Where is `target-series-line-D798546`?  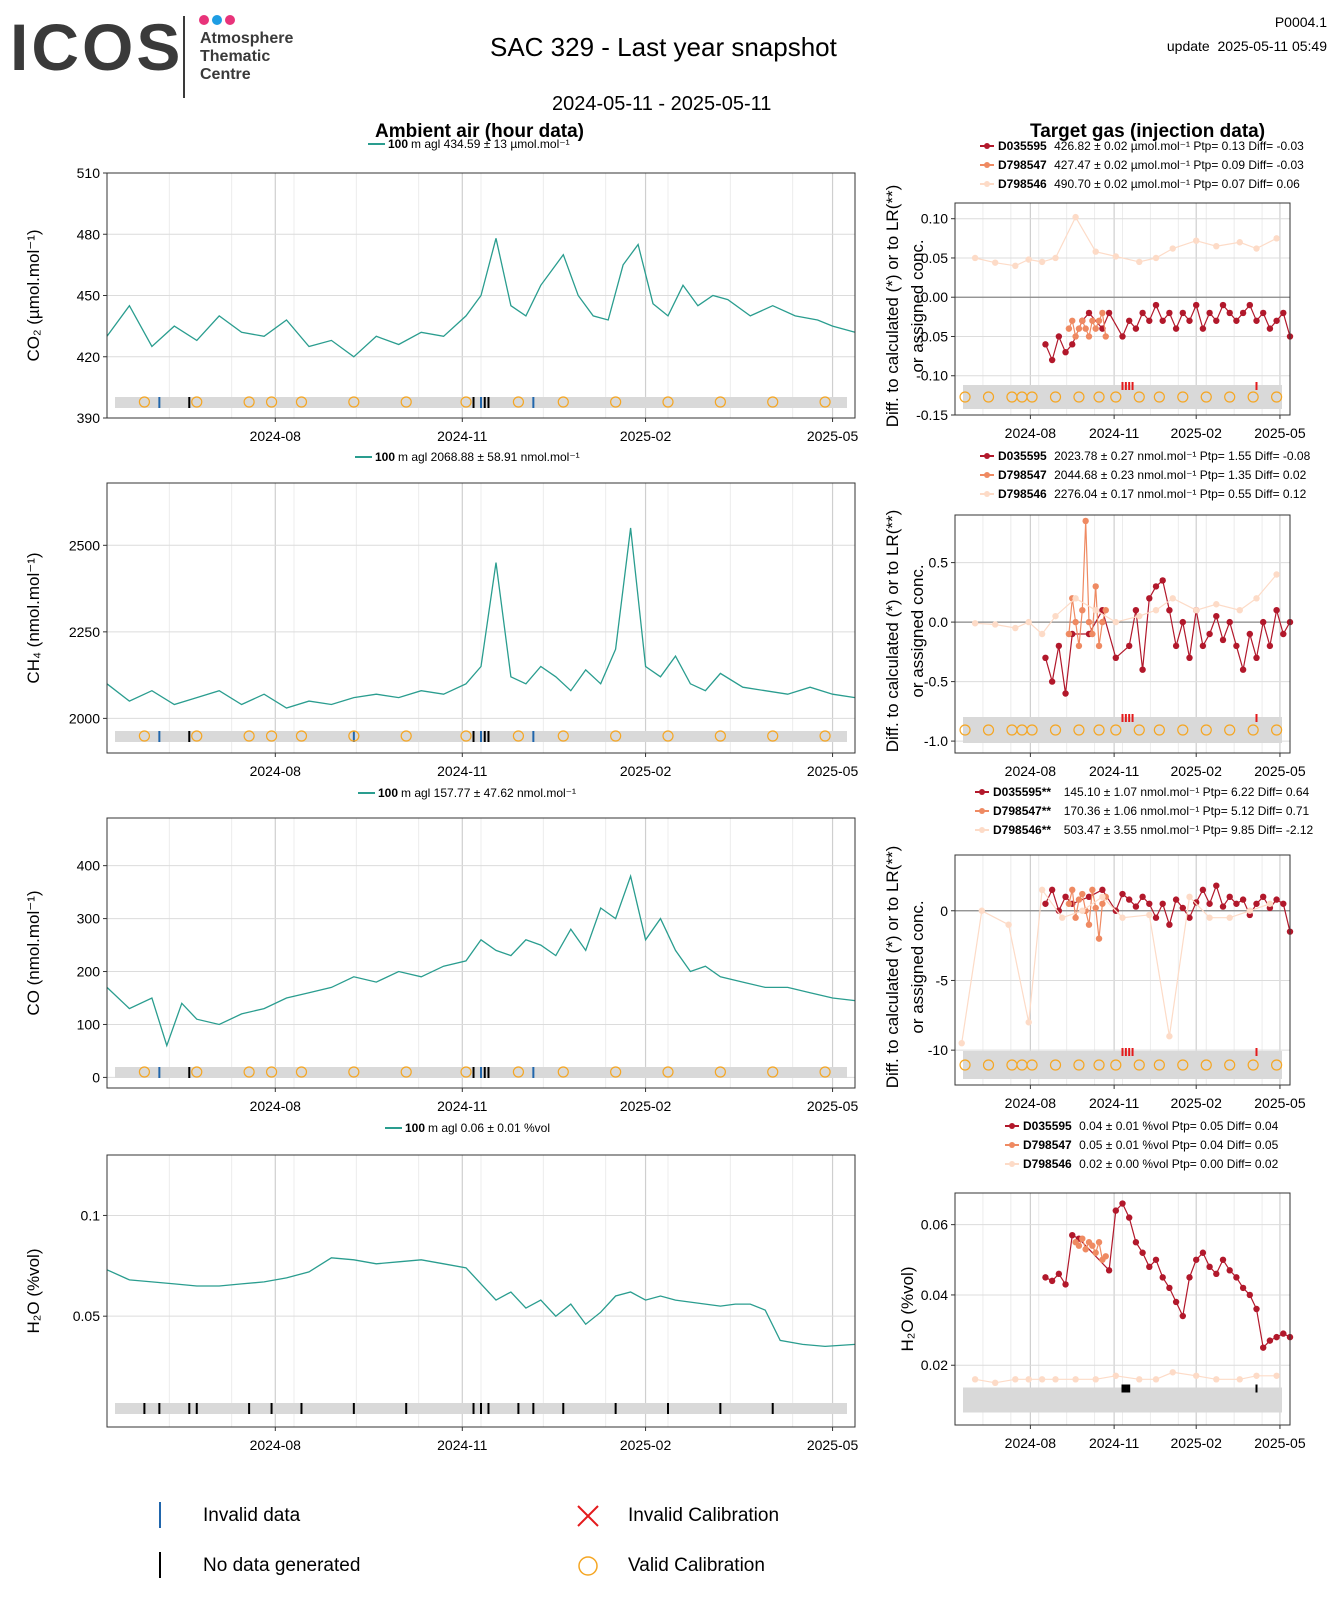
target-series-line-D798546 is located at coordinates (1116, 966).